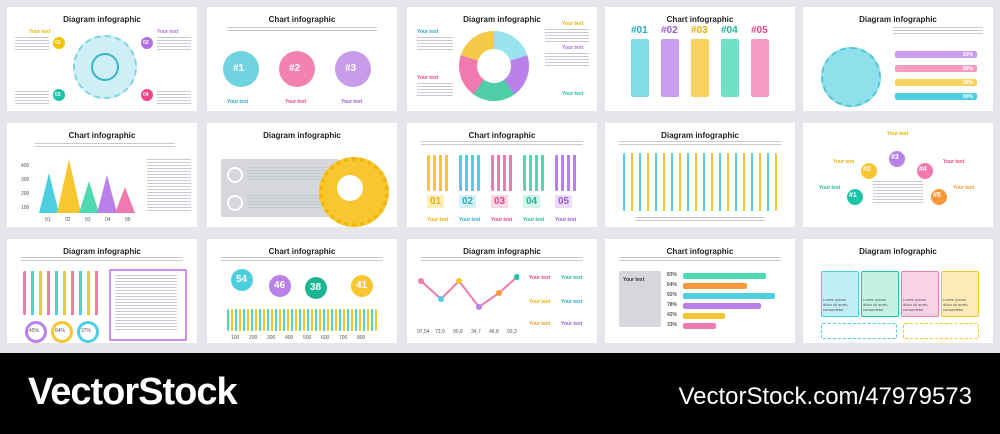  What do you see at coordinates (146, 95) in the screenshot?
I see `badge-label: 04` at bounding box center [146, 95].